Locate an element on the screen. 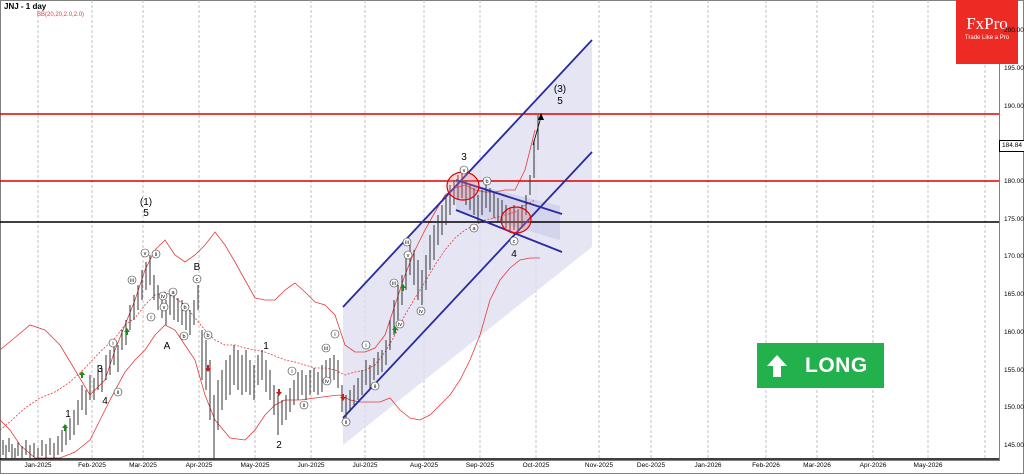  indicator-label: BB(20,20,2.0,2.0) is located at coordinates (61, 15).